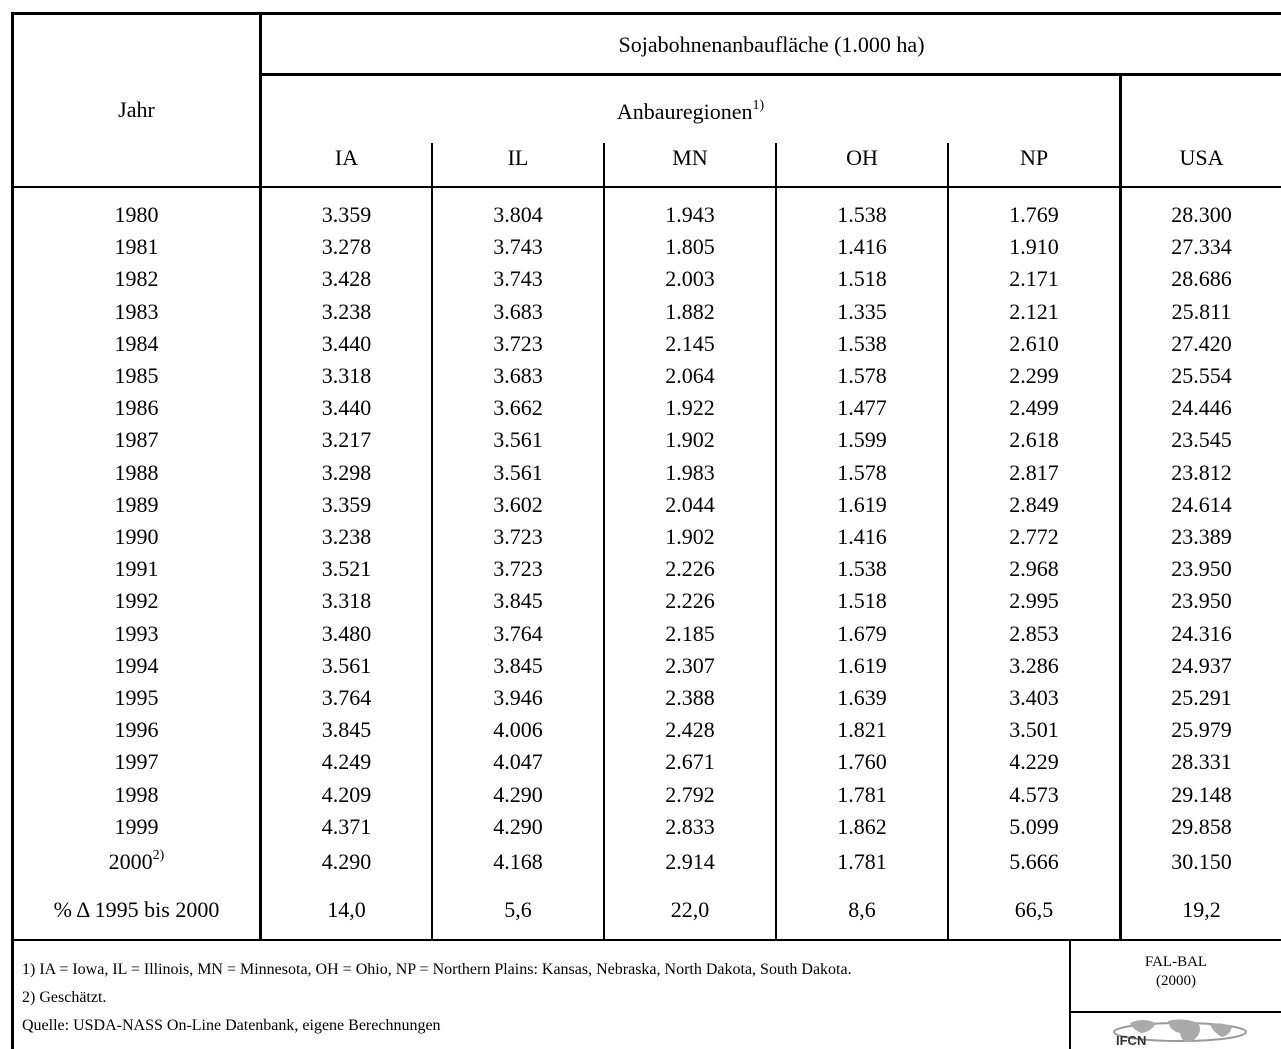 This screenshot has width=1281, height=1049. I want to click on cell: 27.420, so click(1201, 343).